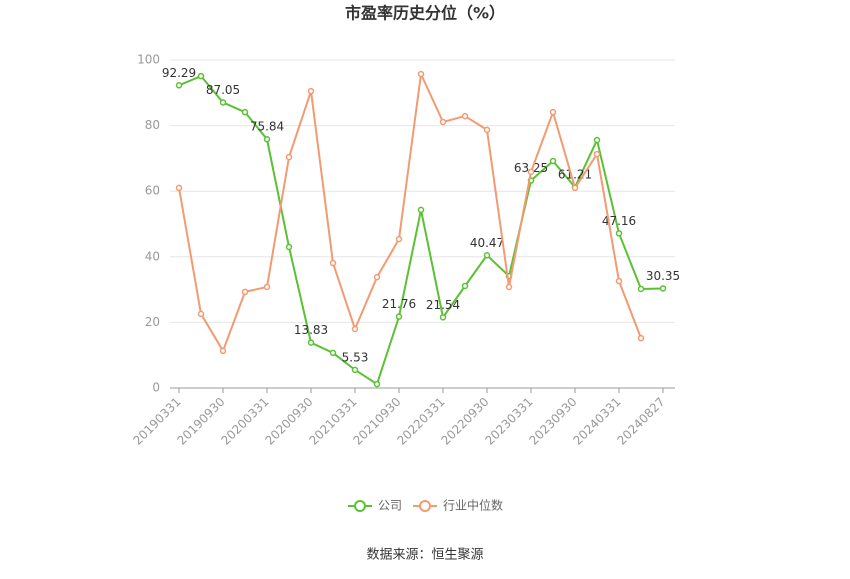 Image resolution: width=850 pixels, height=579 pixels. I want to click on legend-label: 公司, so click(390, 506).